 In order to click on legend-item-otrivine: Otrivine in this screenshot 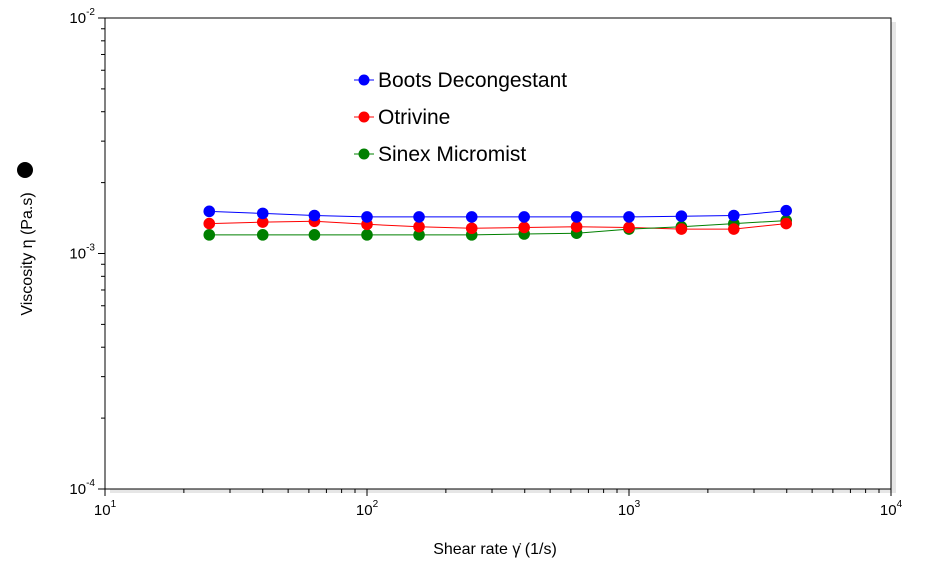, I will do `click(402, 117)`.